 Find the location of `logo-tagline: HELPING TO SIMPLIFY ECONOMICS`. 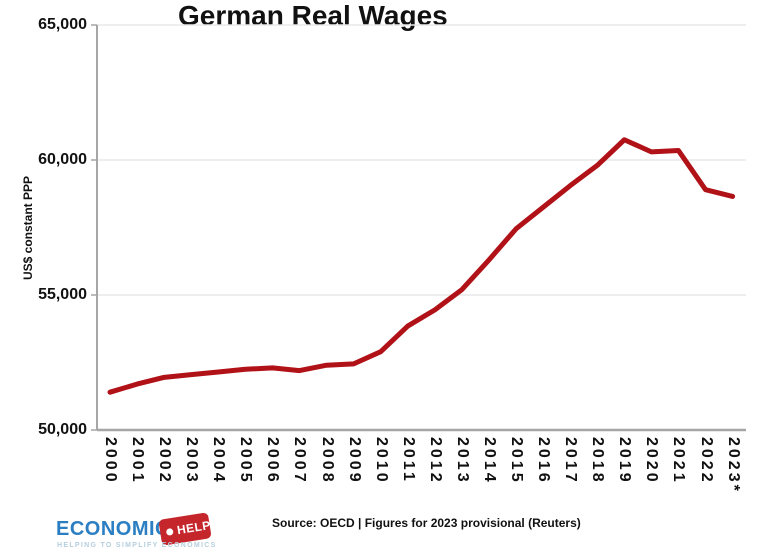

logo-tagline: HELPING TO SIMPLIFY ECONOMICS is located at coordinates (137, 545).